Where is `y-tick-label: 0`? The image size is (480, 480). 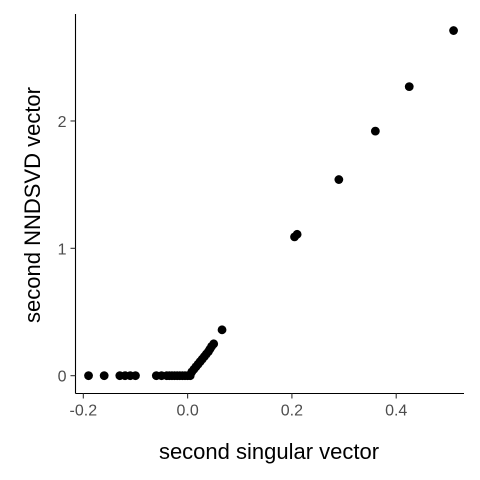 y-tick-label: 0 is located at coordinates (62, 377).